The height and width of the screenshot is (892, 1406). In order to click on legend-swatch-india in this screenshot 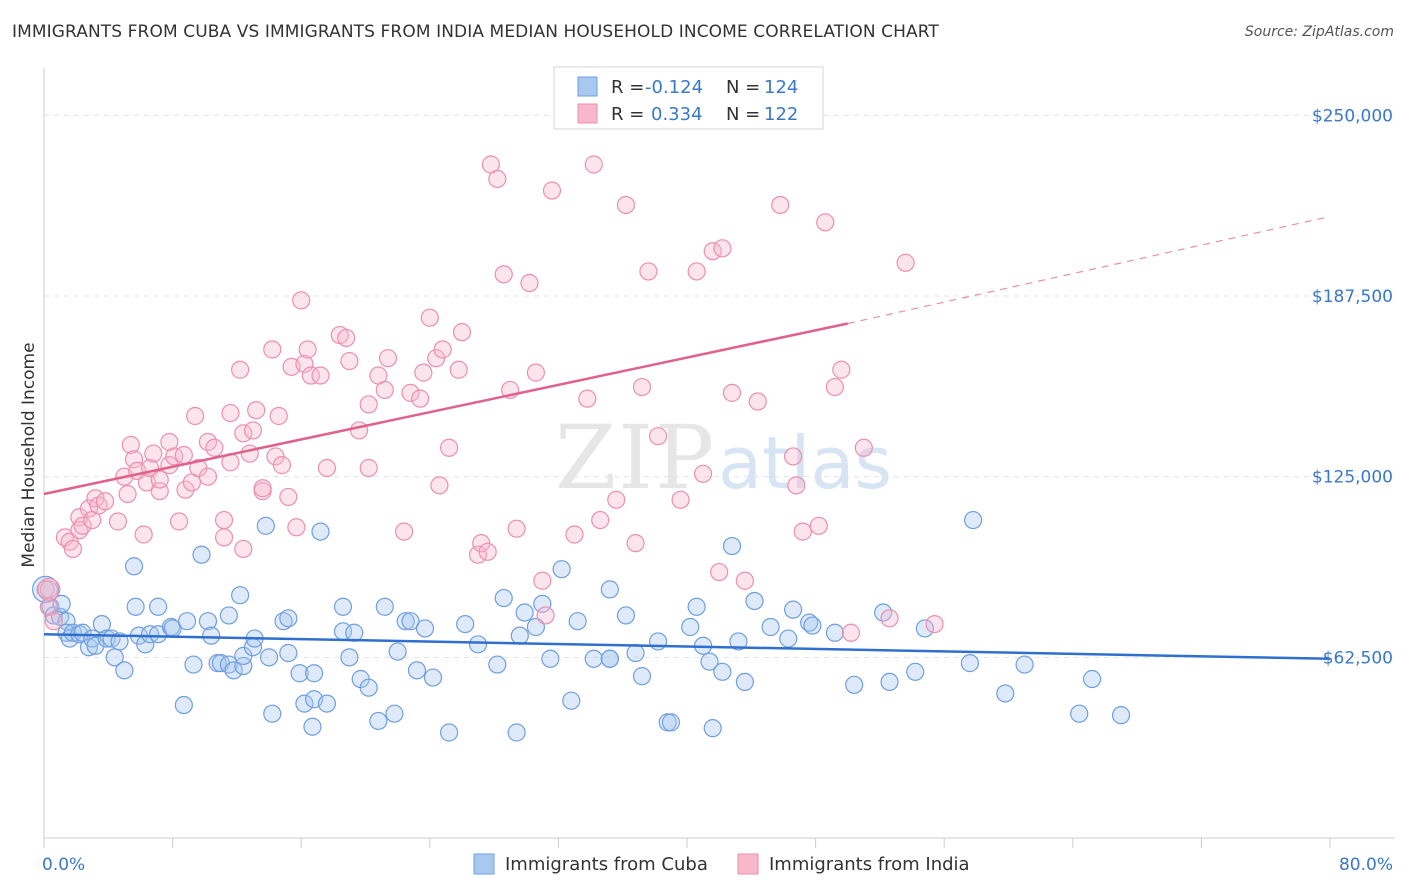, I will do `click(587, 113)`.